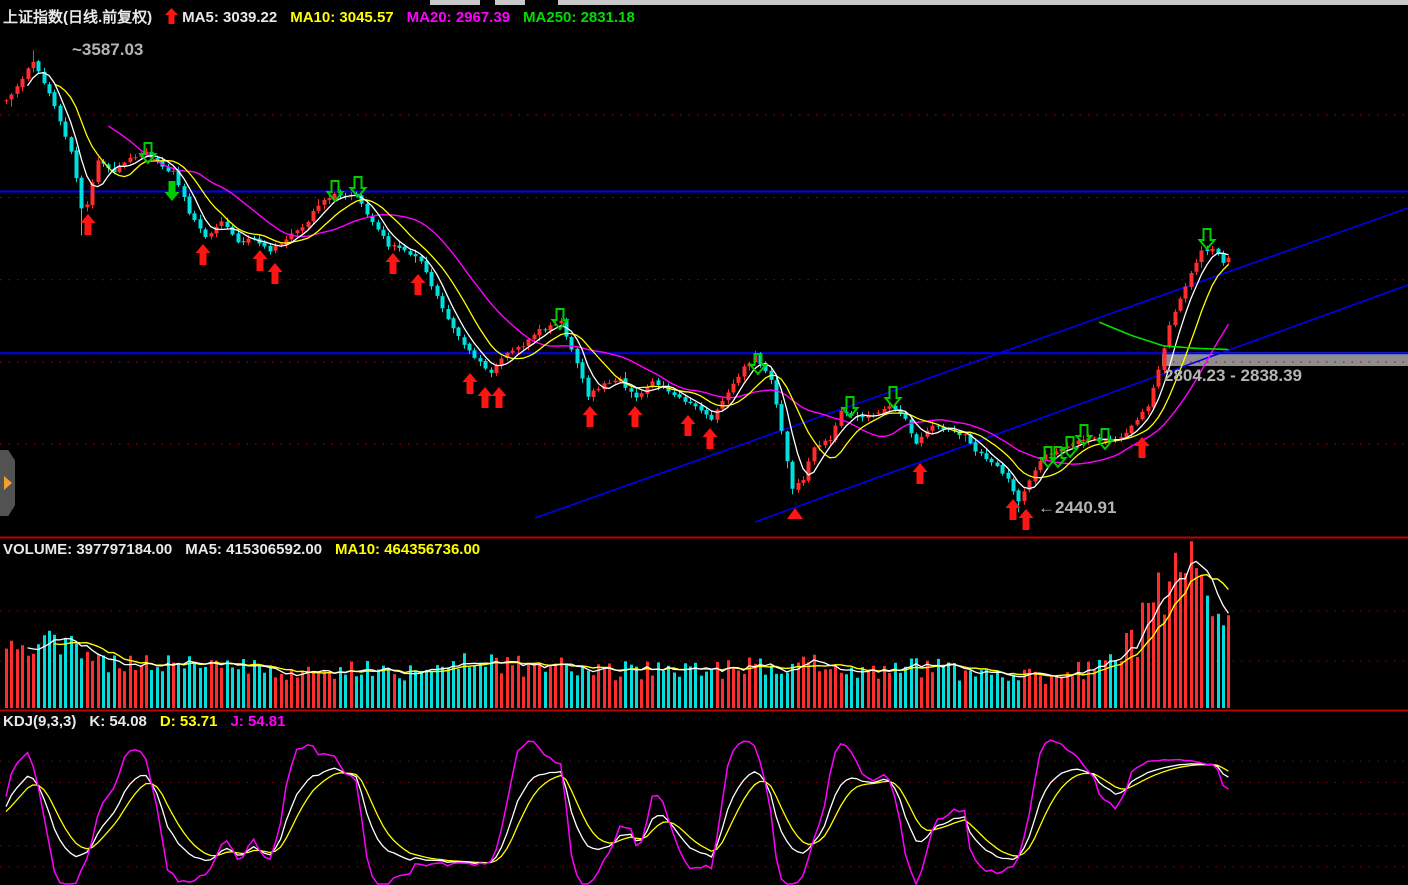  Describe the element at coordinates (458, 17) in the screenshot. I see `ma20-value: MA20: 2967.39` at that location.